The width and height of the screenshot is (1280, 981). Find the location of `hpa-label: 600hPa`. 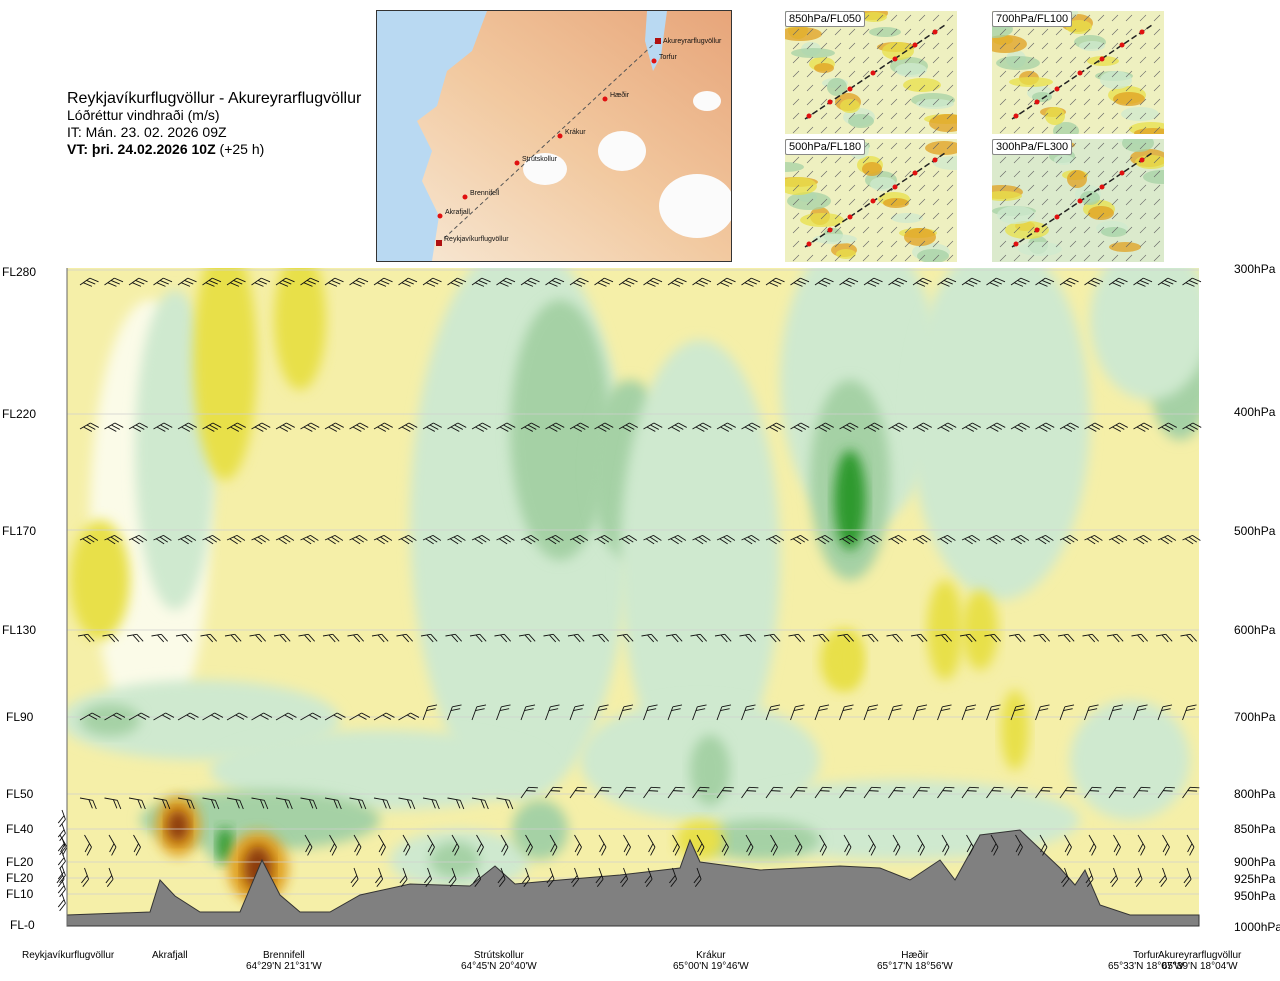

hpa-label: 600hPa is located at coordinates (1255, 630).